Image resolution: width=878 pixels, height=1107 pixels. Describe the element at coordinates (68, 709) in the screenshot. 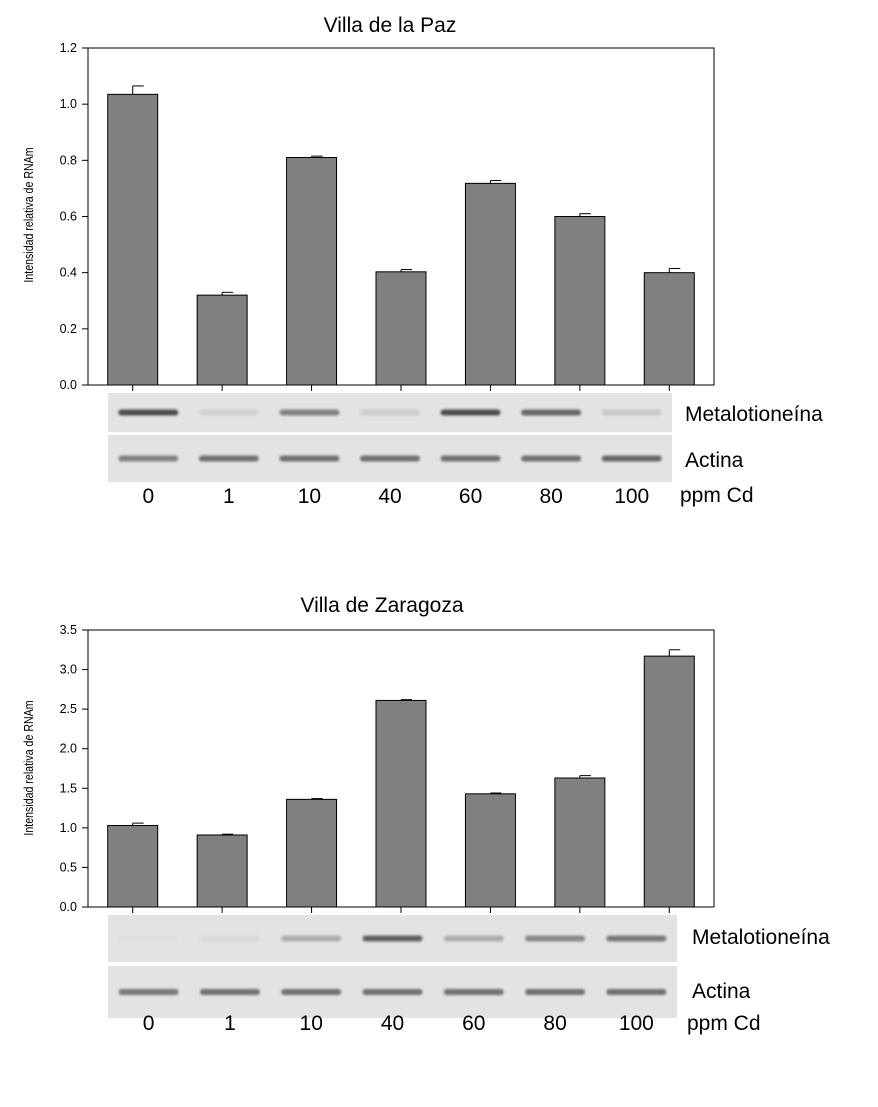

I see `y-tick-label: 2.5` at that location.